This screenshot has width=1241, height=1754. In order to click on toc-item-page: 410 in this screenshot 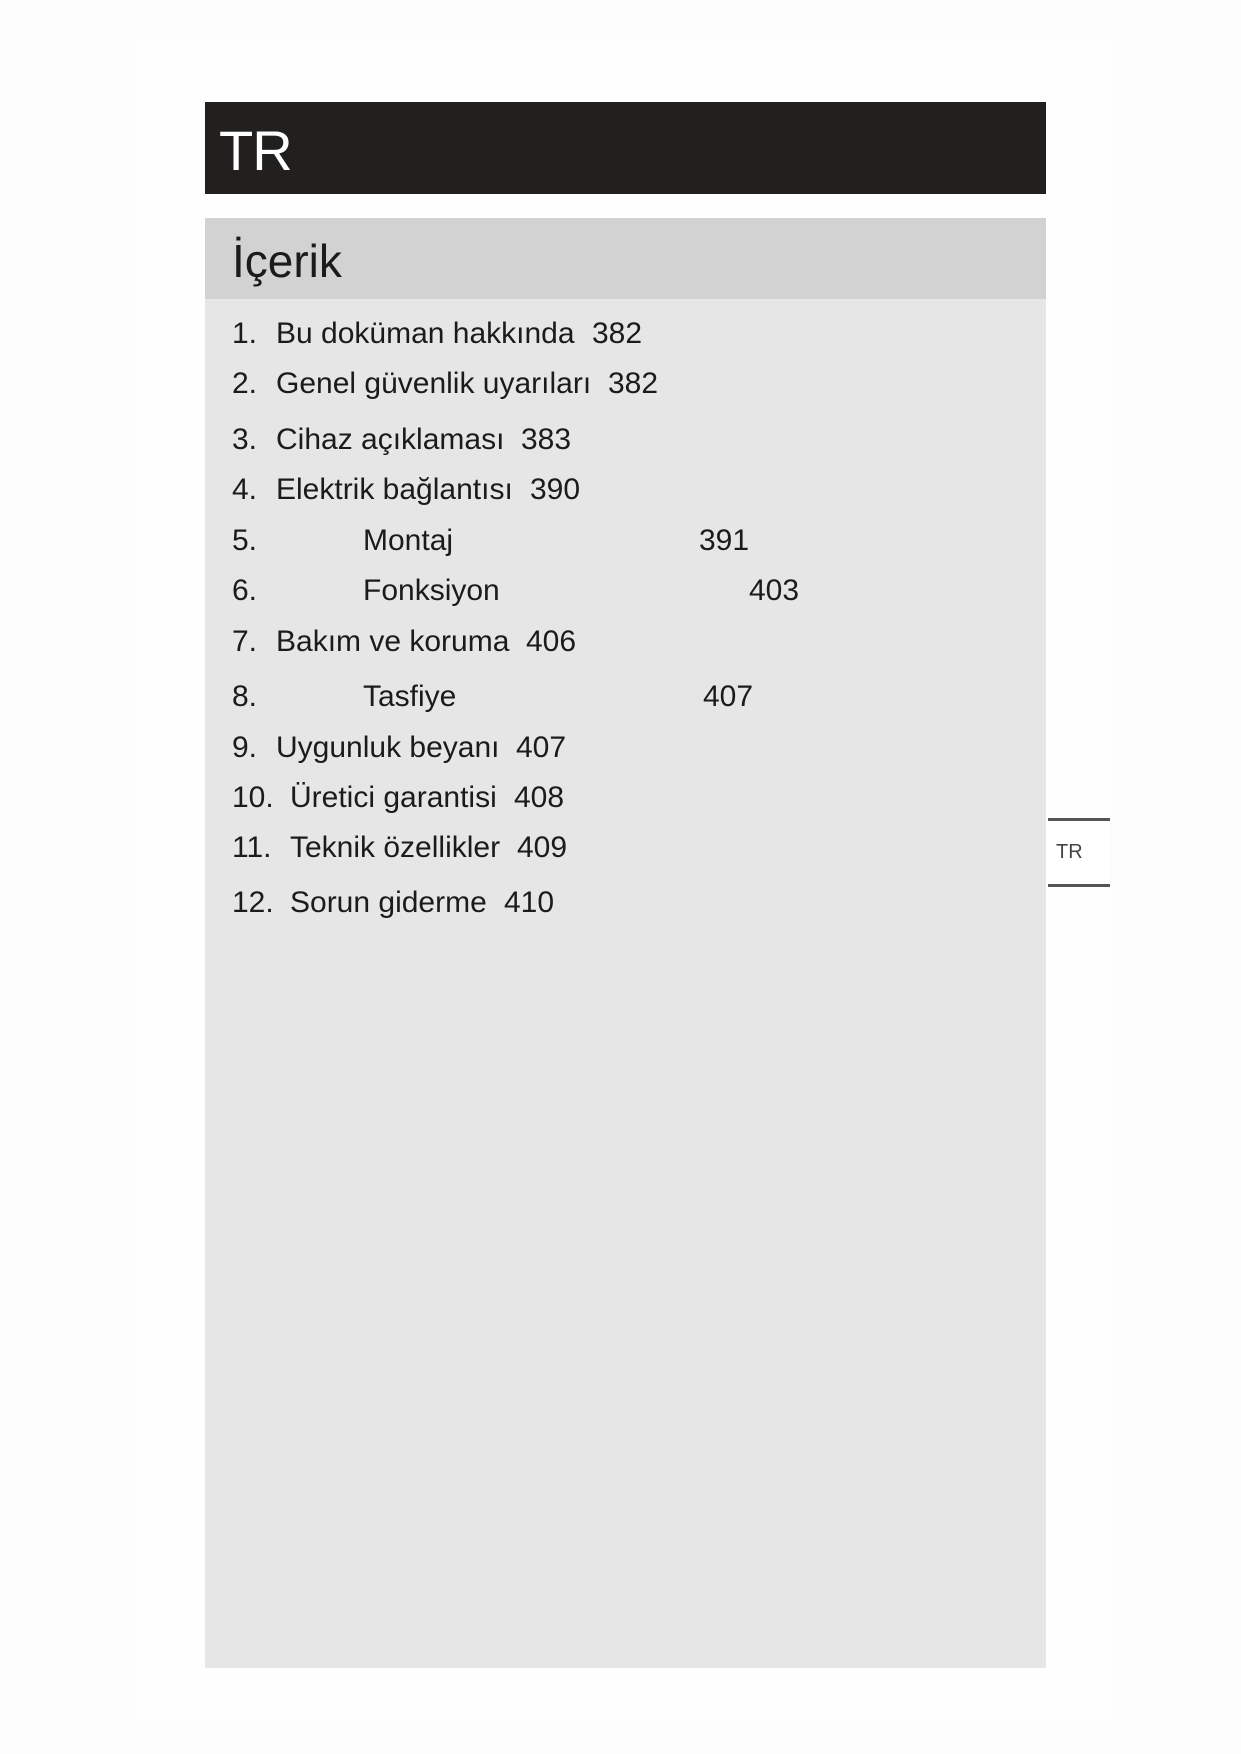, I will do `click(529, 902)`.